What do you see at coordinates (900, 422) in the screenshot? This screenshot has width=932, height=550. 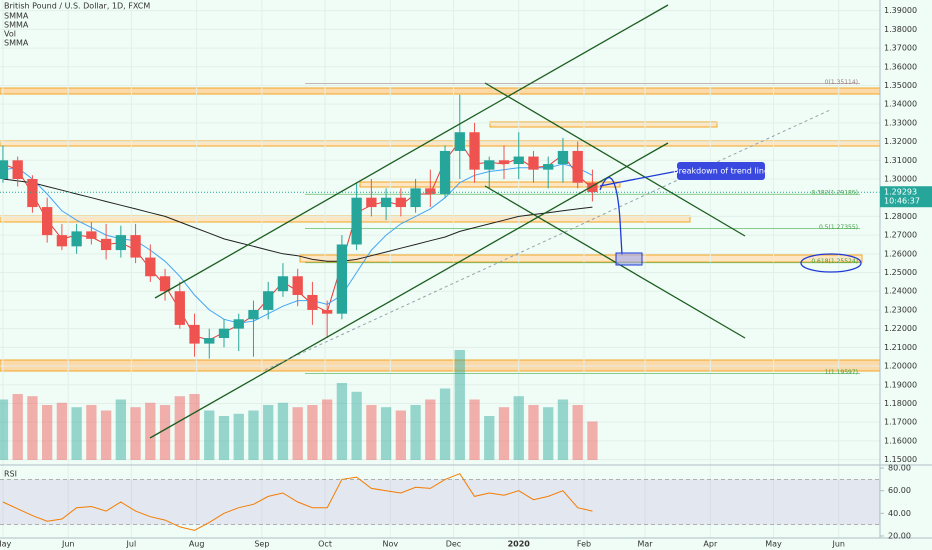 I see `y-tick-label: 1.17000` at bounding box center [900, 422].